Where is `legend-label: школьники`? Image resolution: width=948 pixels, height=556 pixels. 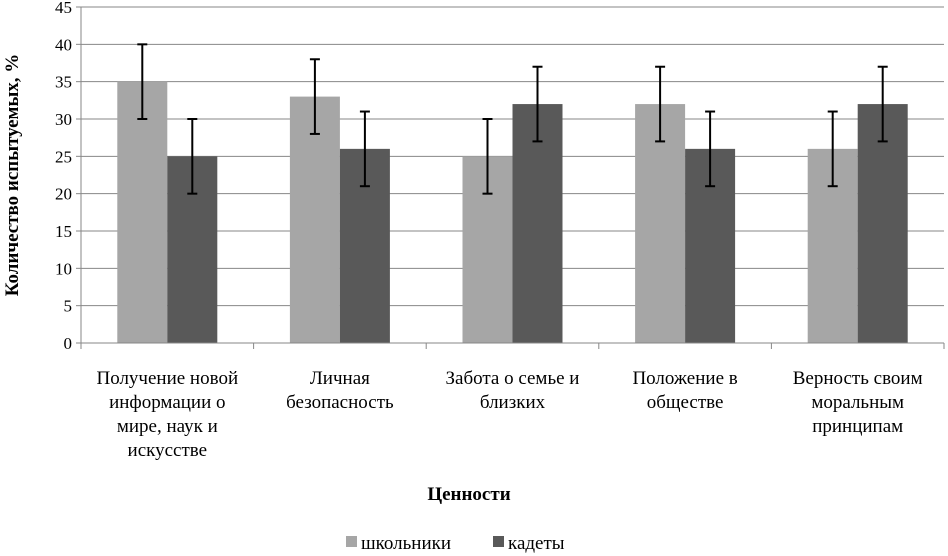 legend-label: школьники is located at coordinates (406, 543).